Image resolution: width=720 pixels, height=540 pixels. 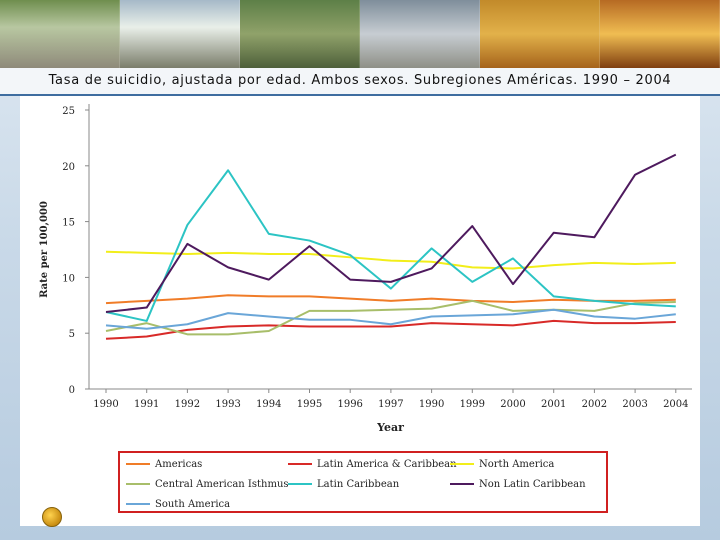 What do you see at coordinates (358, 484) in the screenshot?
I see `legend-label: Latin Caribbean` at bounding box center [358, 484].